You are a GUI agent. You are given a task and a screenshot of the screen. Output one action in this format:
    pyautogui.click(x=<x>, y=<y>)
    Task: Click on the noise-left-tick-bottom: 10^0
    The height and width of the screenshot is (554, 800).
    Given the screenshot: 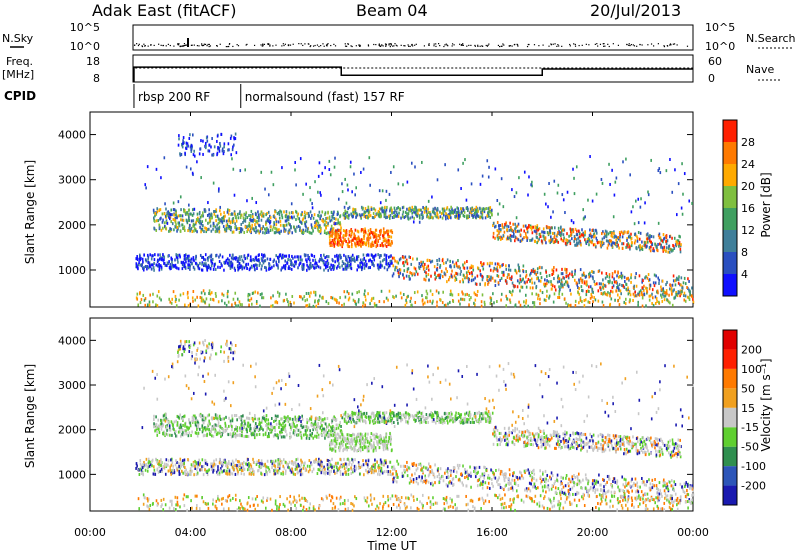 What is the action you would take?
    pyautogui.click(x=85, y=46)
    